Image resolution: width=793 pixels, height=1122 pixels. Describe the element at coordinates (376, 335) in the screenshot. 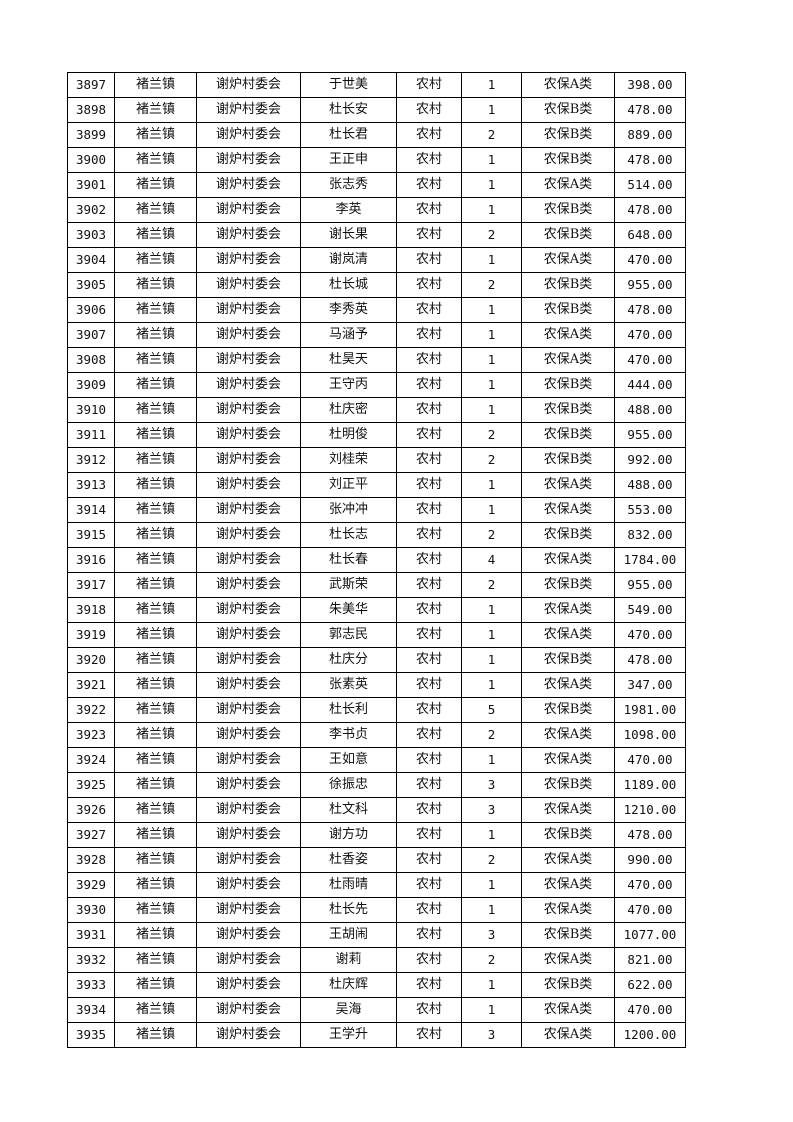

I see `table-row: 3907 褚兰镇 谢炉村委会 马涵予 农村 1 农保A类 470.00` at that location.